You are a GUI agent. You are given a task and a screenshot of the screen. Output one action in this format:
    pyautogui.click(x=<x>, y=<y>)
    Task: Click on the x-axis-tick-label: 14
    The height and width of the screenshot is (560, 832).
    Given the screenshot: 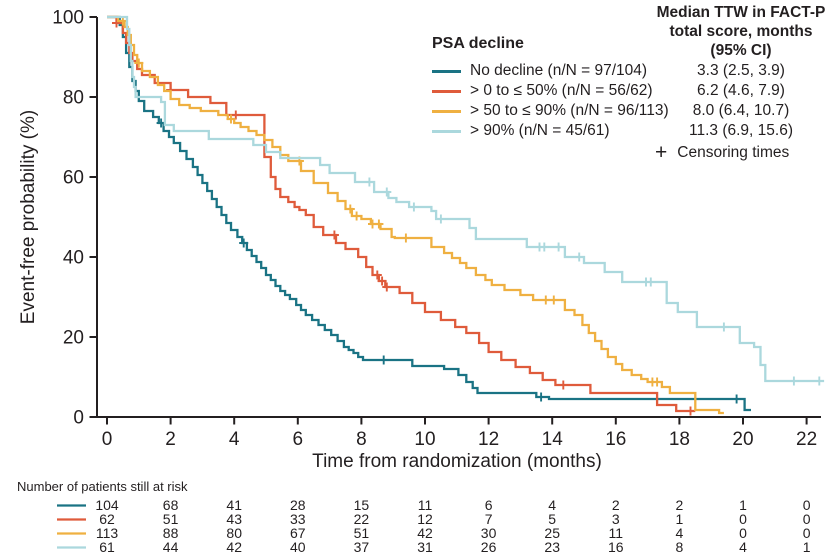 What is the action you would take?
    pyautogui.click(x=553, y=439)
    